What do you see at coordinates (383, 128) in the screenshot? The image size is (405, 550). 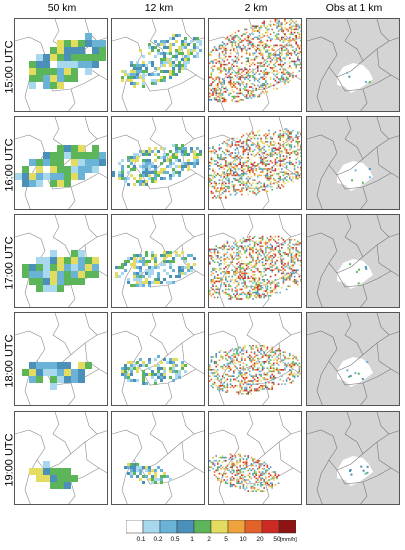 I see `country-border` at bounding box center [383, 128].